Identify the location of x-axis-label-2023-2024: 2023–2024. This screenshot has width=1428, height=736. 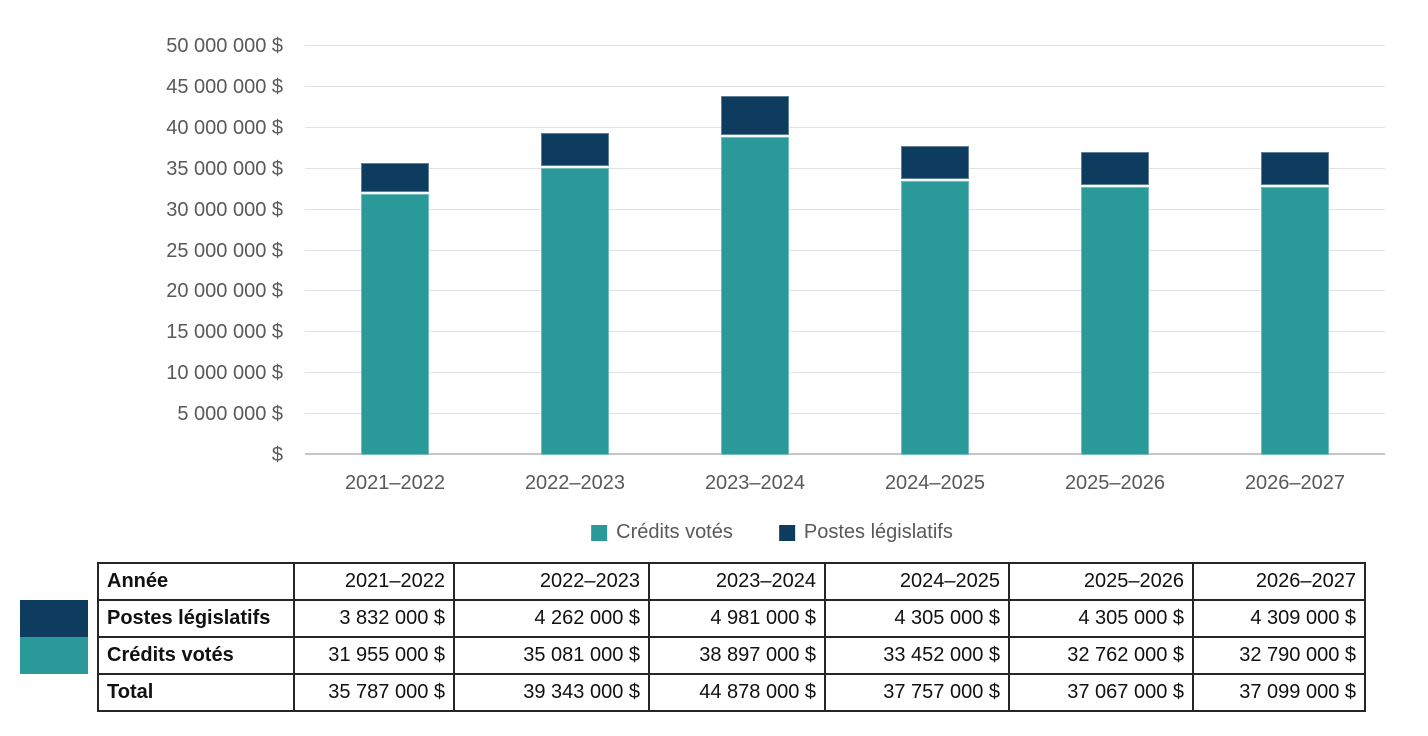
(755, 483).